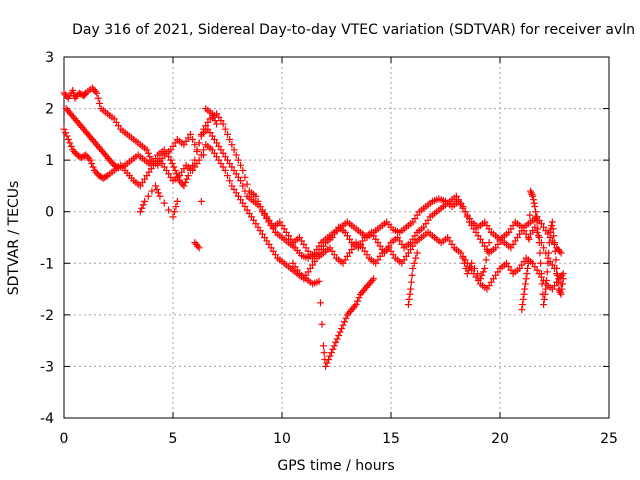 Image resolution: width=640 pixels, height=480 pixels. What do you see at coordinates (49, 110) in the screenshot?
I see `y-tick-label: 2` at bounding box center [49, 110].